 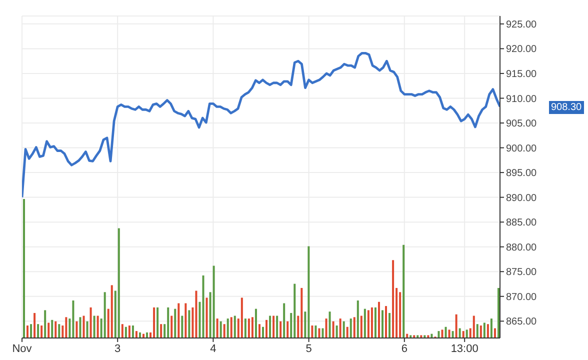 What do you see at coordinates (522, 198) in the screenshot?
I see `y-tick-label: 890.00` at bounding box center [522, 198].